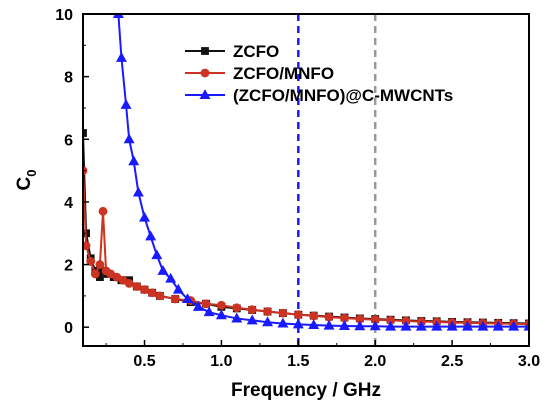  I want to click on x-tick-label: 2.5, so click(452, 361).